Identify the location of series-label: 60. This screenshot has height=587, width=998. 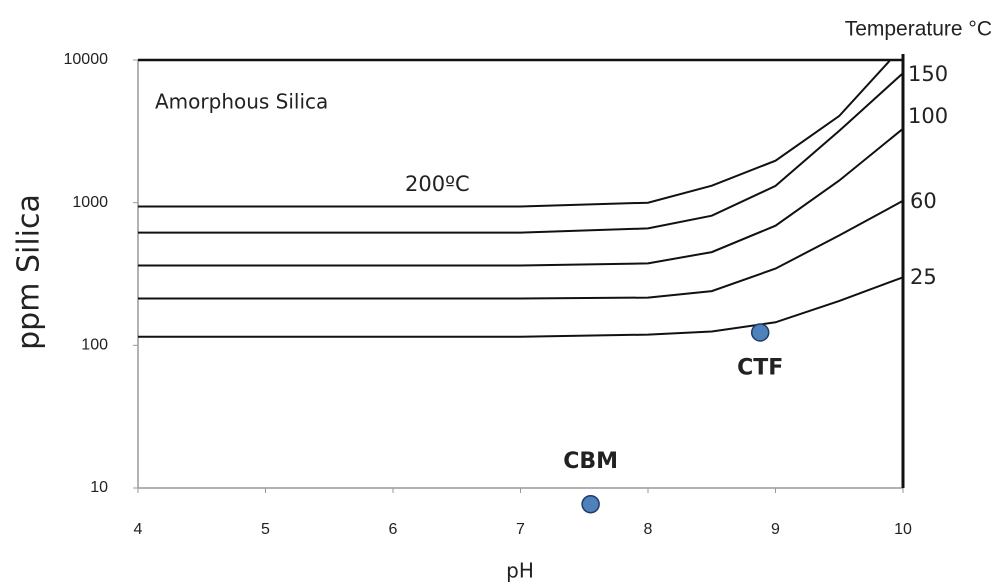
(923, 201).